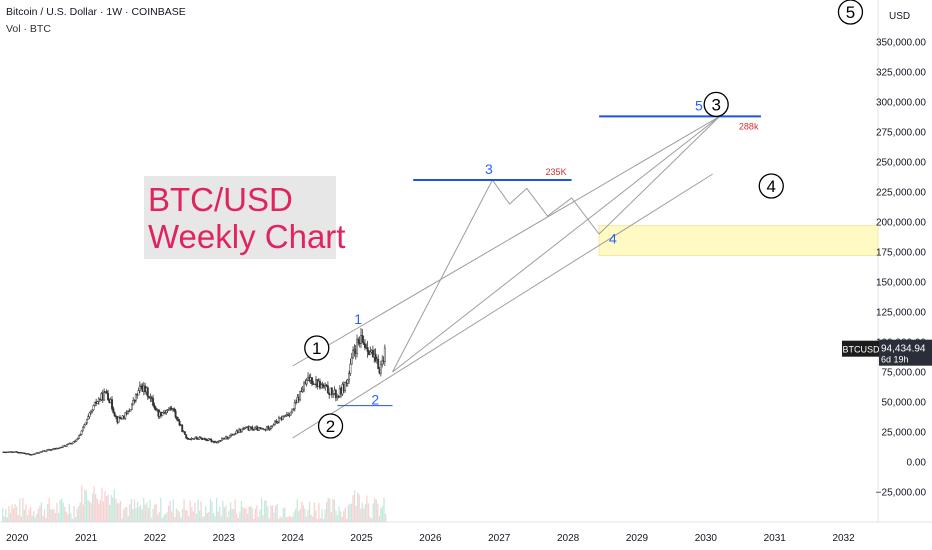 This screenshot has width=932, height=550. Describe the element at coordinates (843, 538) in the screenshot. I see `x-tick-label: 2032` at that location.